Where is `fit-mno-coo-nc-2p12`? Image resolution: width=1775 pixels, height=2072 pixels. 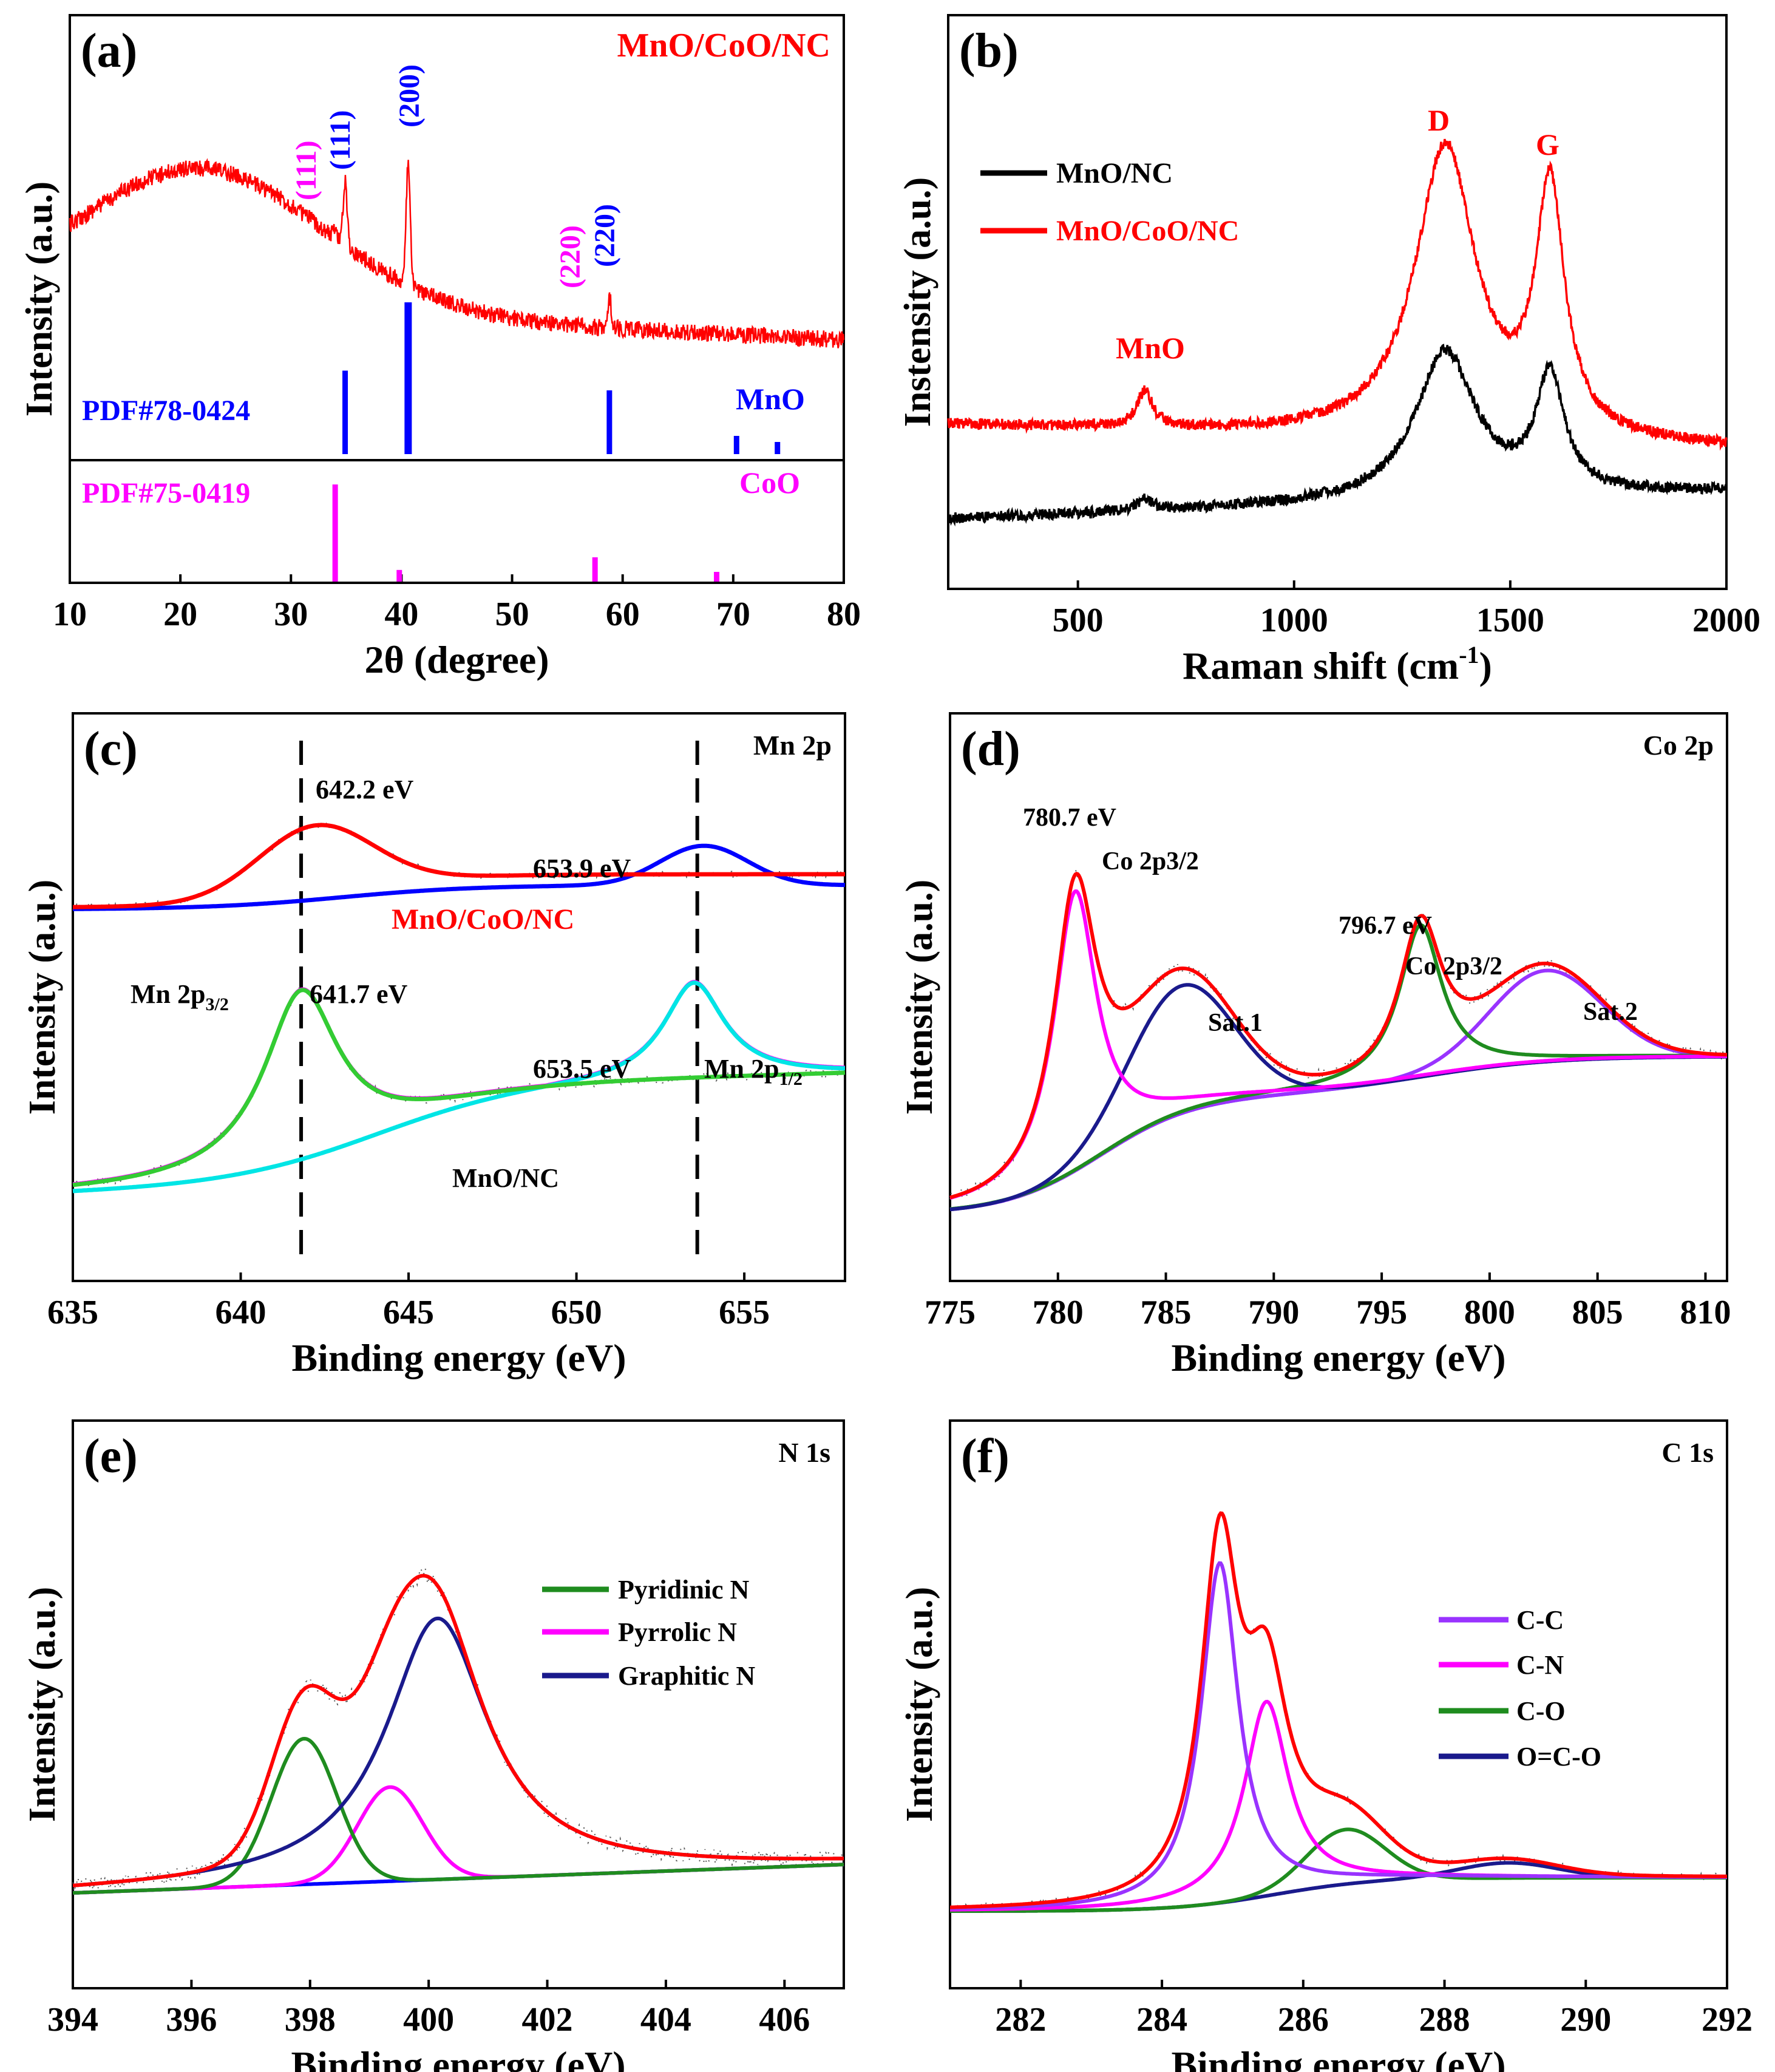 fit-mno-coo-nc-2p12 is located at coordinates (459, 877).